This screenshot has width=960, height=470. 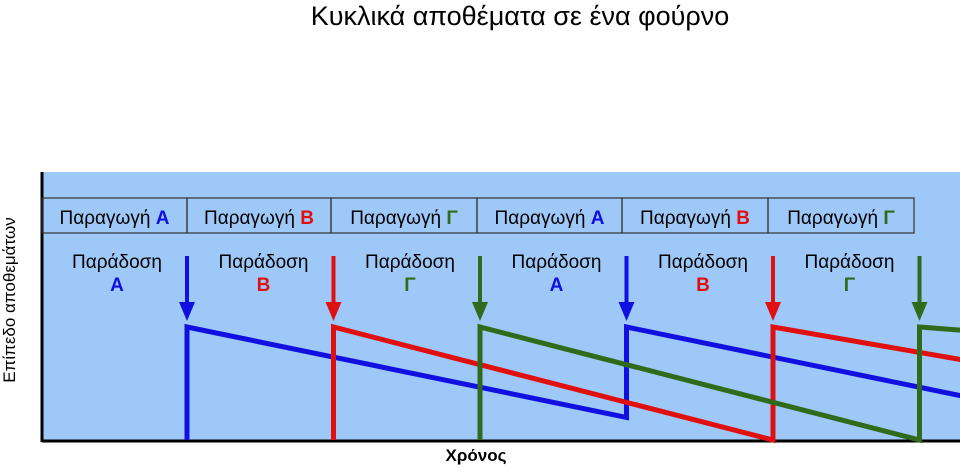 I want to click on x-axis-label: Χρόνος, so click(x=476, y=455).